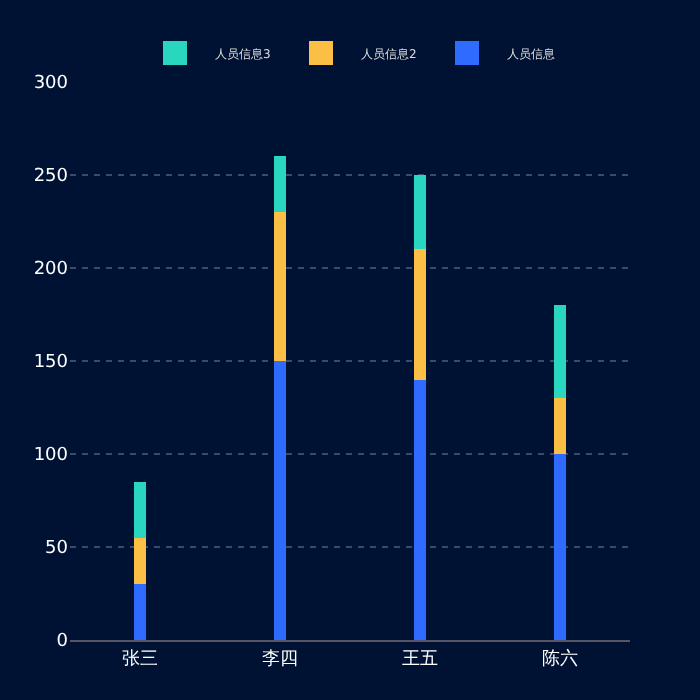 This screenshot has width=700, height=700. What do you see at coordinates (51, 177) in the screenshot?
I see `y-tick-label: 250` at bounding box center [51, 177].